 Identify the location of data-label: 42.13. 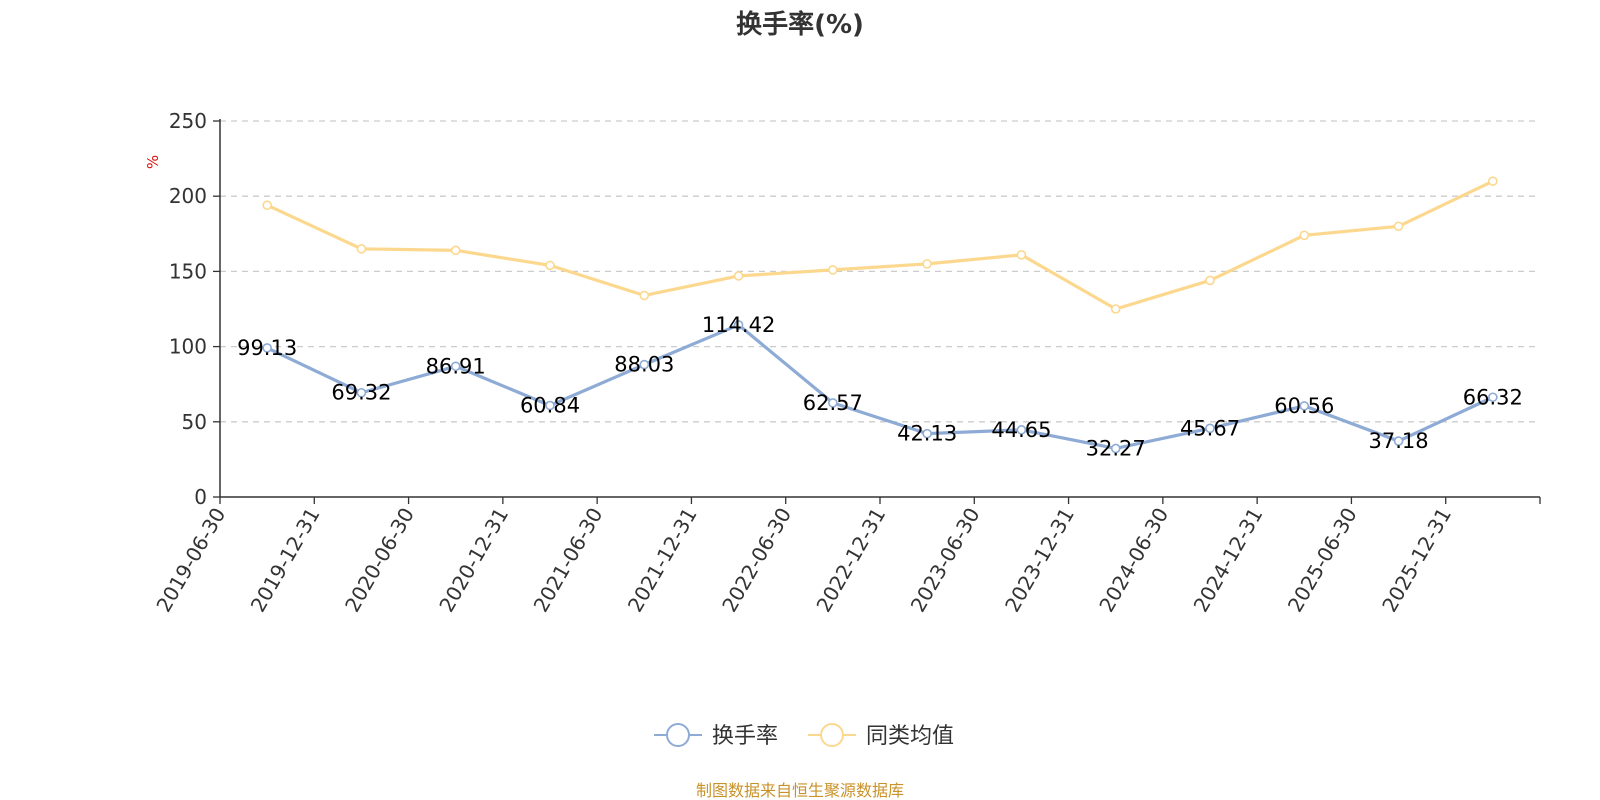
(927, 434).